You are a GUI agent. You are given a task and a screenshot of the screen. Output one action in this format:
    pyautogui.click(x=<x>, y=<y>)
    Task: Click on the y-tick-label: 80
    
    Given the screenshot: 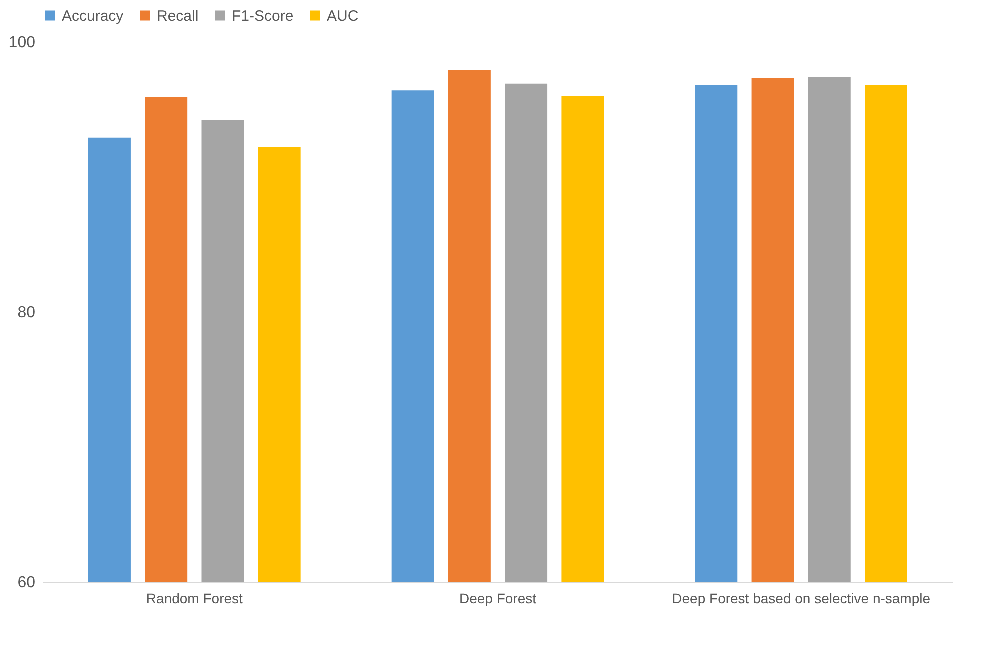 What is the action you would take?
    pyautogui.click(x=27, y=313)
    